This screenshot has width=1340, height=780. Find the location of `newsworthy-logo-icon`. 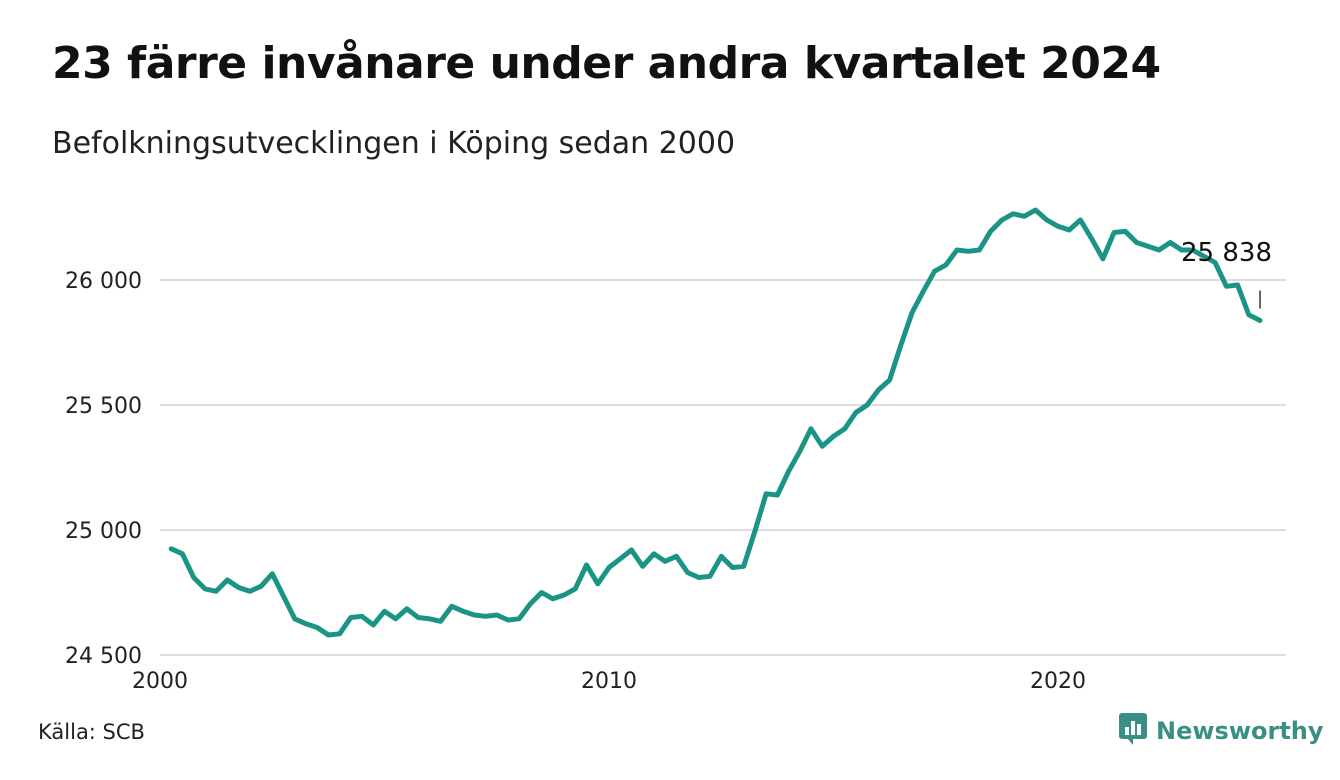

newsworthy-logo-icon is located at coordinates (1133, 731).